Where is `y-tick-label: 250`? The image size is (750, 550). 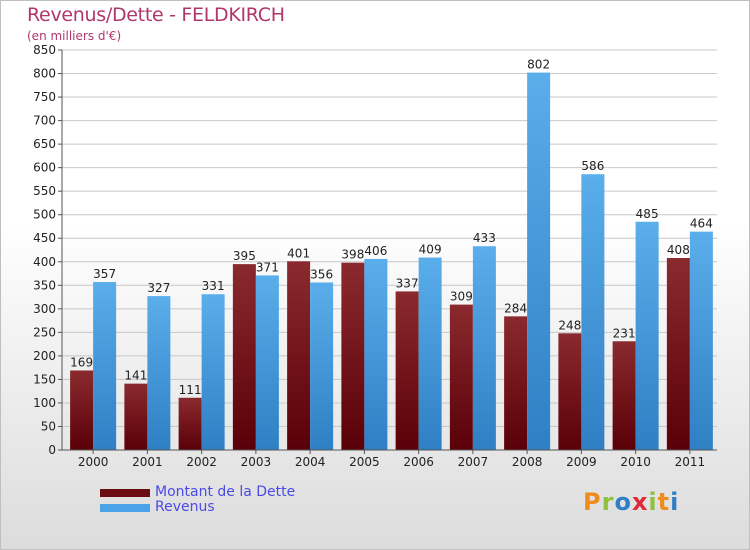
y-tick-label: 250 is located at coordinates (44, 332).